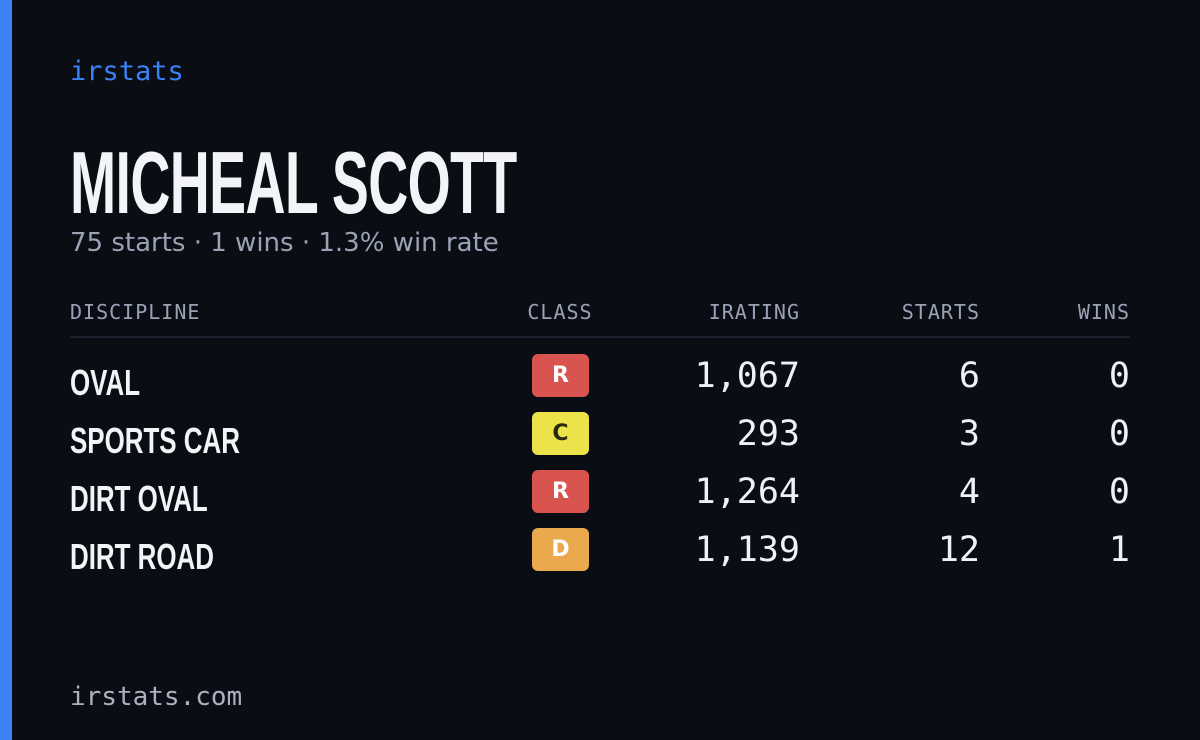 The width and height of the screenshot is (1200, 740). Describe the element at coordinates (135, 312) in the screenshot. I see `column-header: DISCIPLINE` at that location.